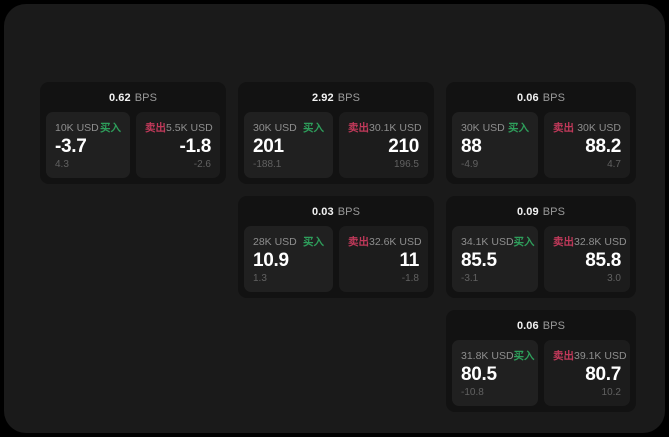 The height and width of the screenshot is (437, 669). I want to click on bid-panel: 28K USD 买入 10.9 1.3, so click(288, 259).